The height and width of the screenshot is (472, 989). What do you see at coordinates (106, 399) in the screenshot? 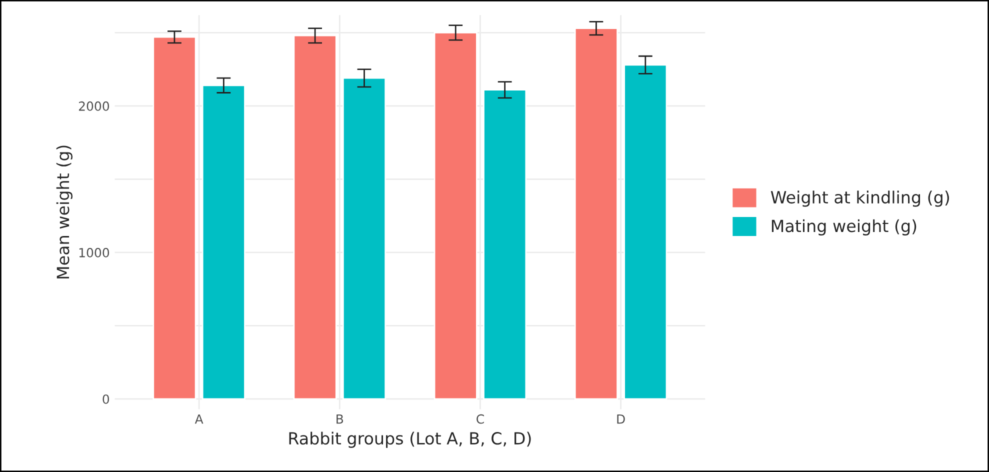
I see `y-tick-label: 0` at bounding box center [106, 399].